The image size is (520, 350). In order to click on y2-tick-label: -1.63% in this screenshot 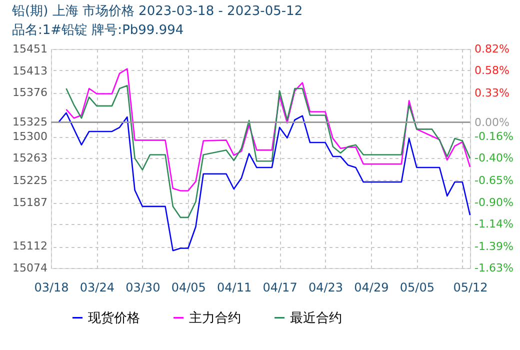, I will do `click(494, 268)`.